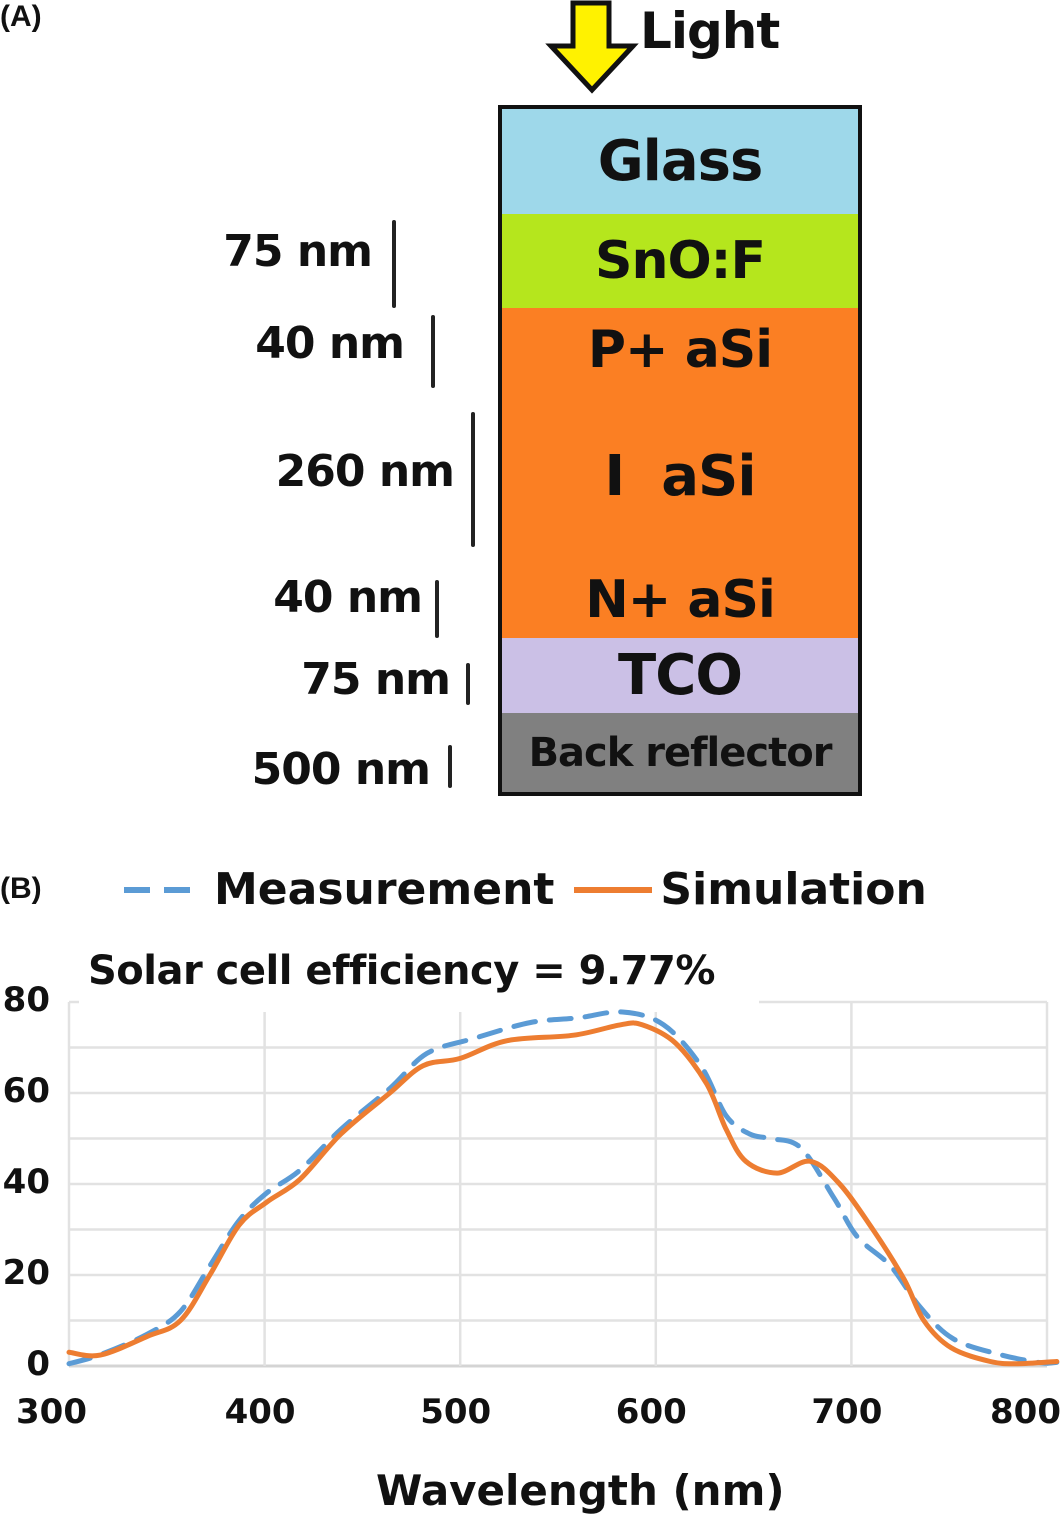 The image size is (1064, 1524). I want to click on chart-legend: Measurement Simulation, so click(524, 889).